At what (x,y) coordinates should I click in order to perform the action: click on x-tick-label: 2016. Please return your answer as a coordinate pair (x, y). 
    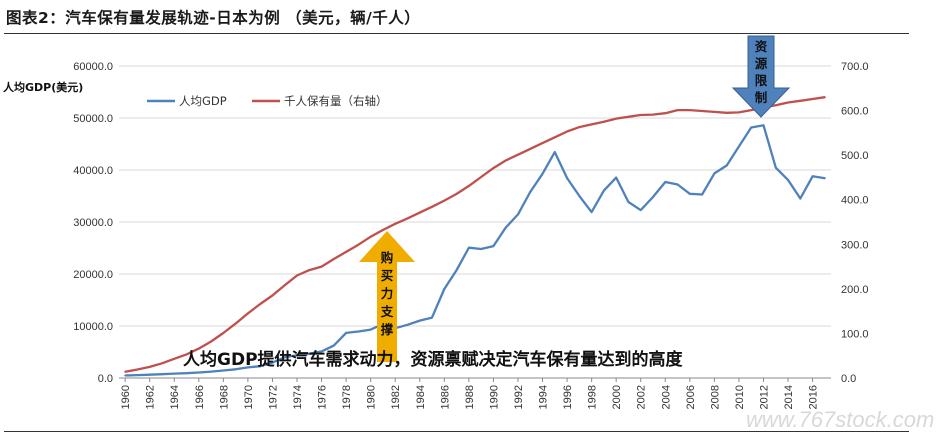
    Looking at the image, I should click on (814, 397).